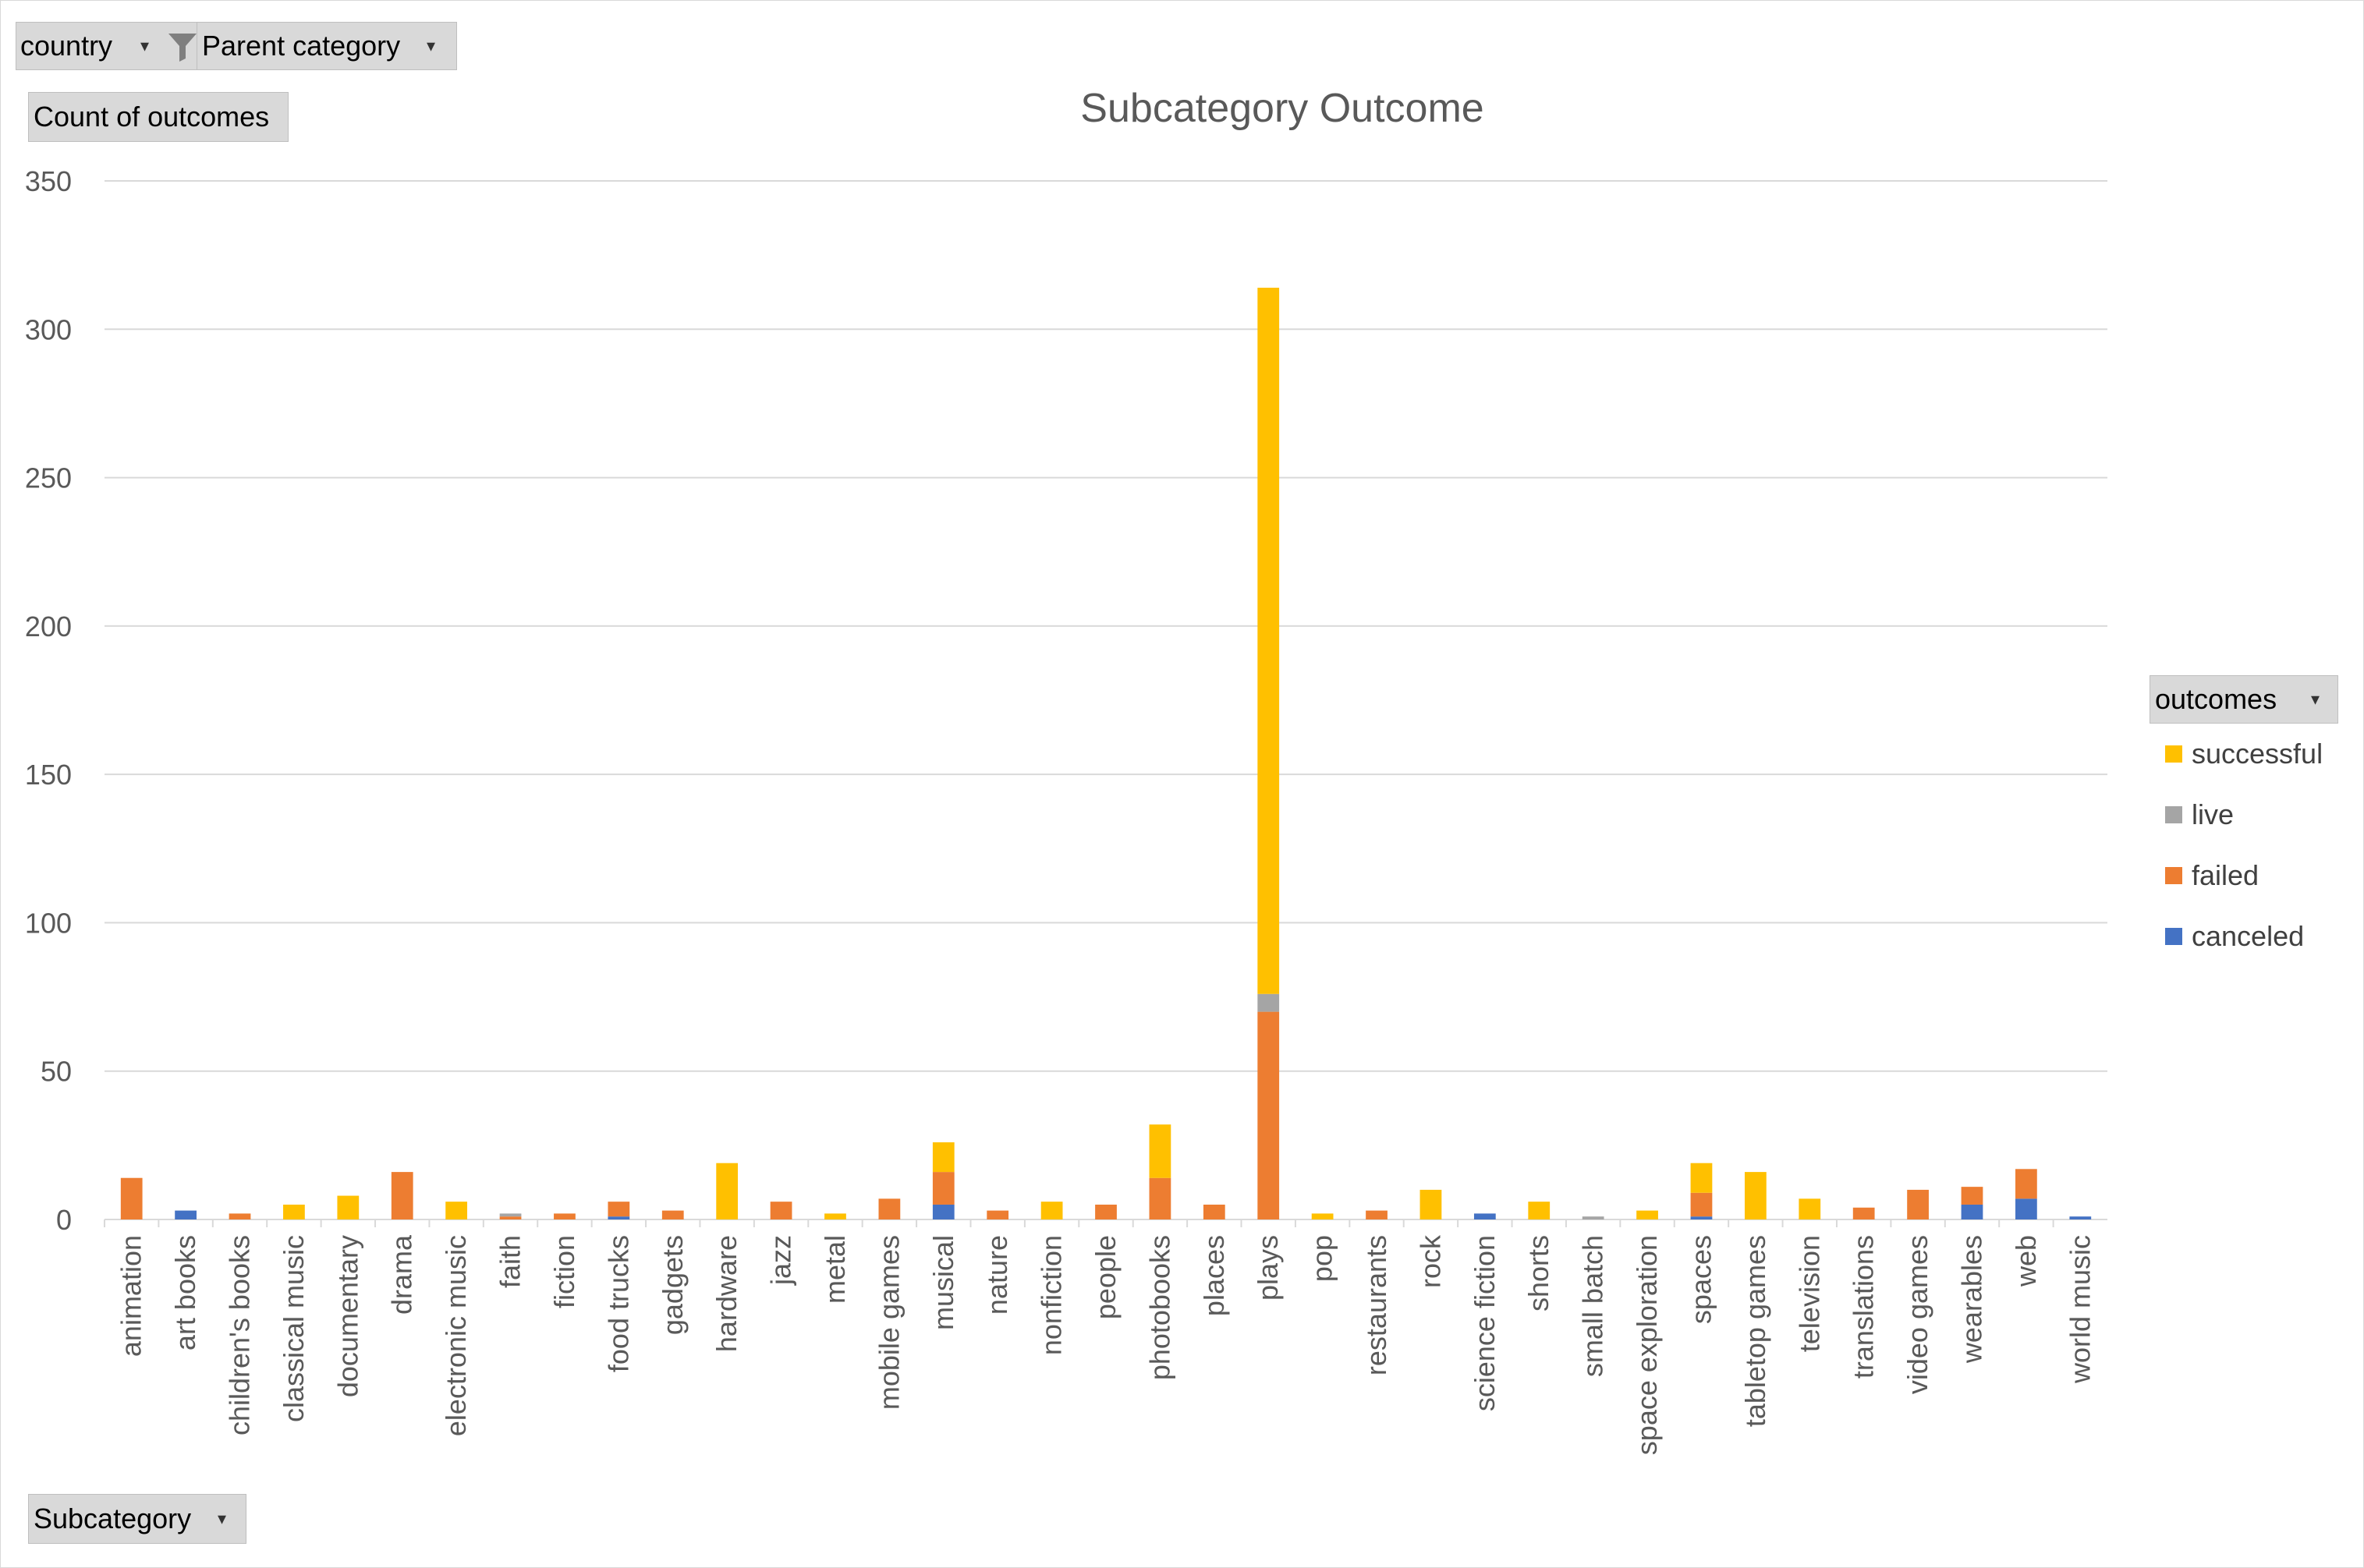 This screenshot has height=1568, width=2364. What do you see at coordinates (889, 1322) in the screenshot?
I see `x-tick-label: mobile games` at bounding box center [889, 1322].